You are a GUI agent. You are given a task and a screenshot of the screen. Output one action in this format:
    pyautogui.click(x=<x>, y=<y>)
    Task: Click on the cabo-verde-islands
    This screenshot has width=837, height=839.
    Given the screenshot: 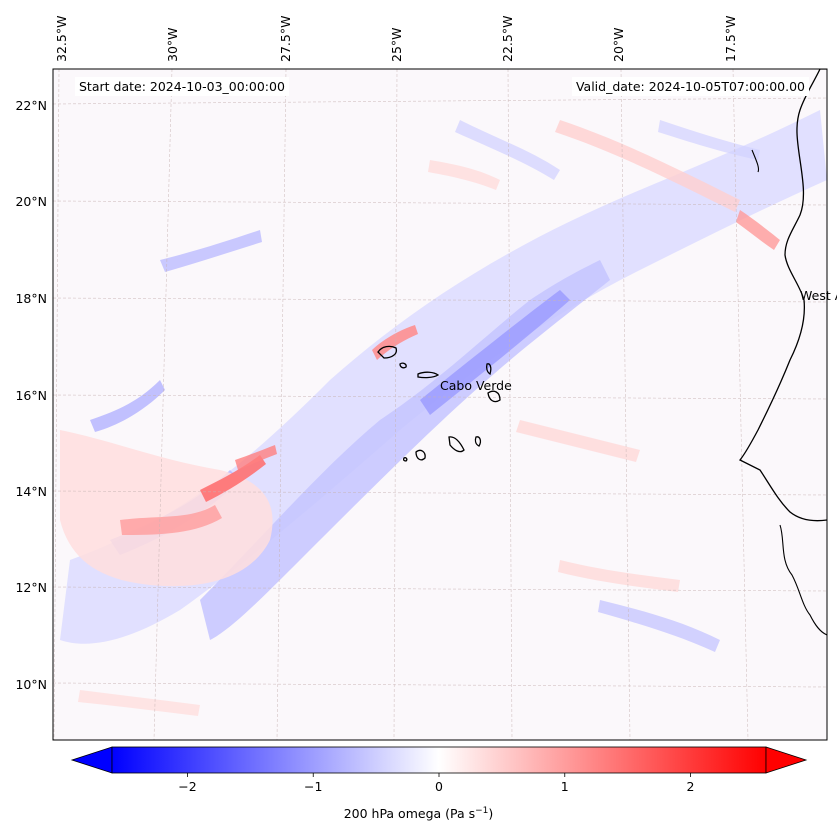 What is the action you would take?
    pyautogui.click(x=439, y=403)
    